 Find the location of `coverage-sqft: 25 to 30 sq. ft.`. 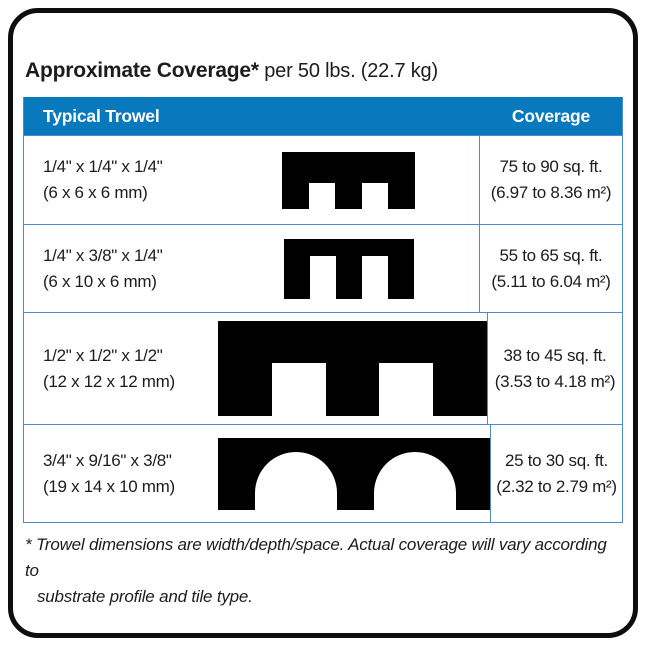

coverage-sqft: 25 to 30 sq. ft. is located at coordinates (556, 460).